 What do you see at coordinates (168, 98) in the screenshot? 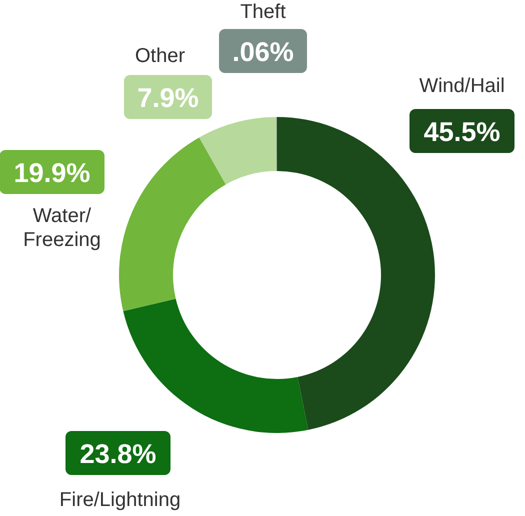
I see `data-label: 7.9%` at bounding box center [168, 98].